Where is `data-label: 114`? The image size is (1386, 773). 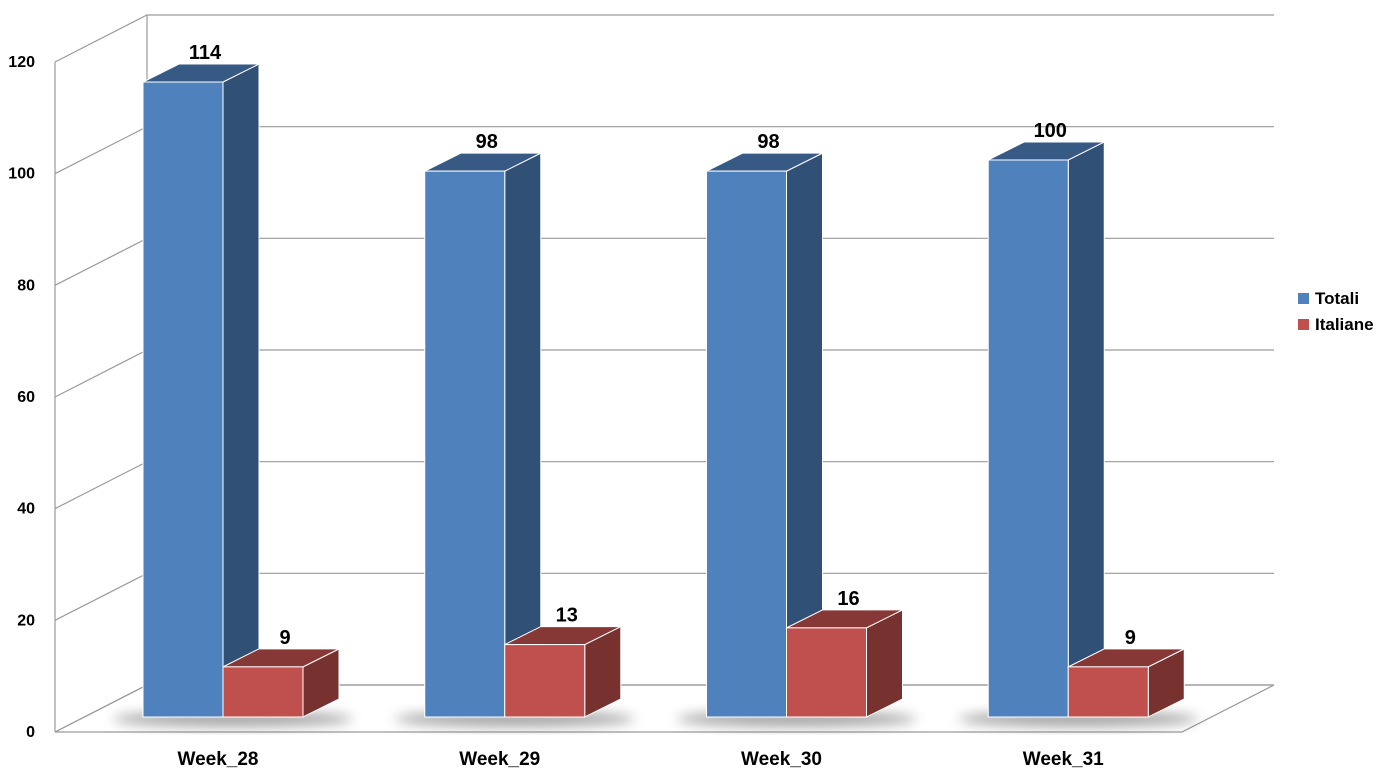
data-label: 114 is located at coordinates (205, 53).